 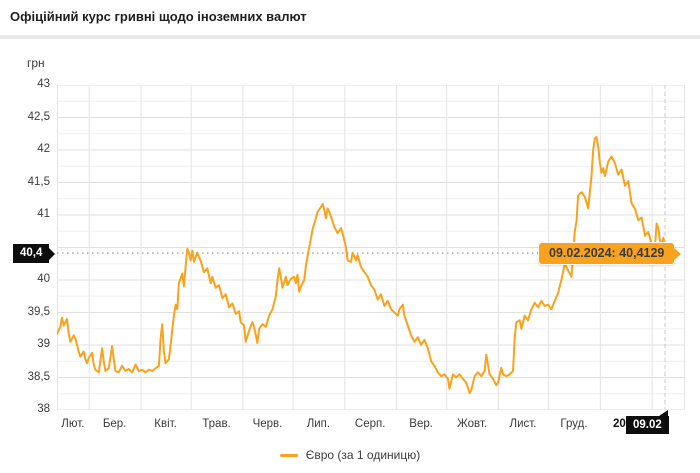 What do you see at coordinates (523, 424) in the screenshot?
I see `x-tick-label: Лист.` at bounding box center [523, 424].